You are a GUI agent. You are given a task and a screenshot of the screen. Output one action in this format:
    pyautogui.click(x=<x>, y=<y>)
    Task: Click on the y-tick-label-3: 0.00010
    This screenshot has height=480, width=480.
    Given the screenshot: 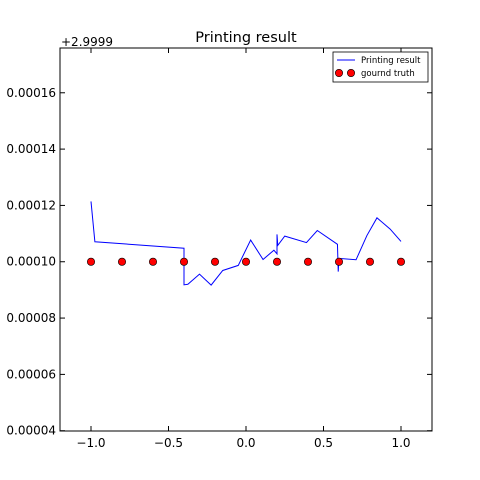 What is the action you would take?
    pyautogui.click(x=31, y=262)
    